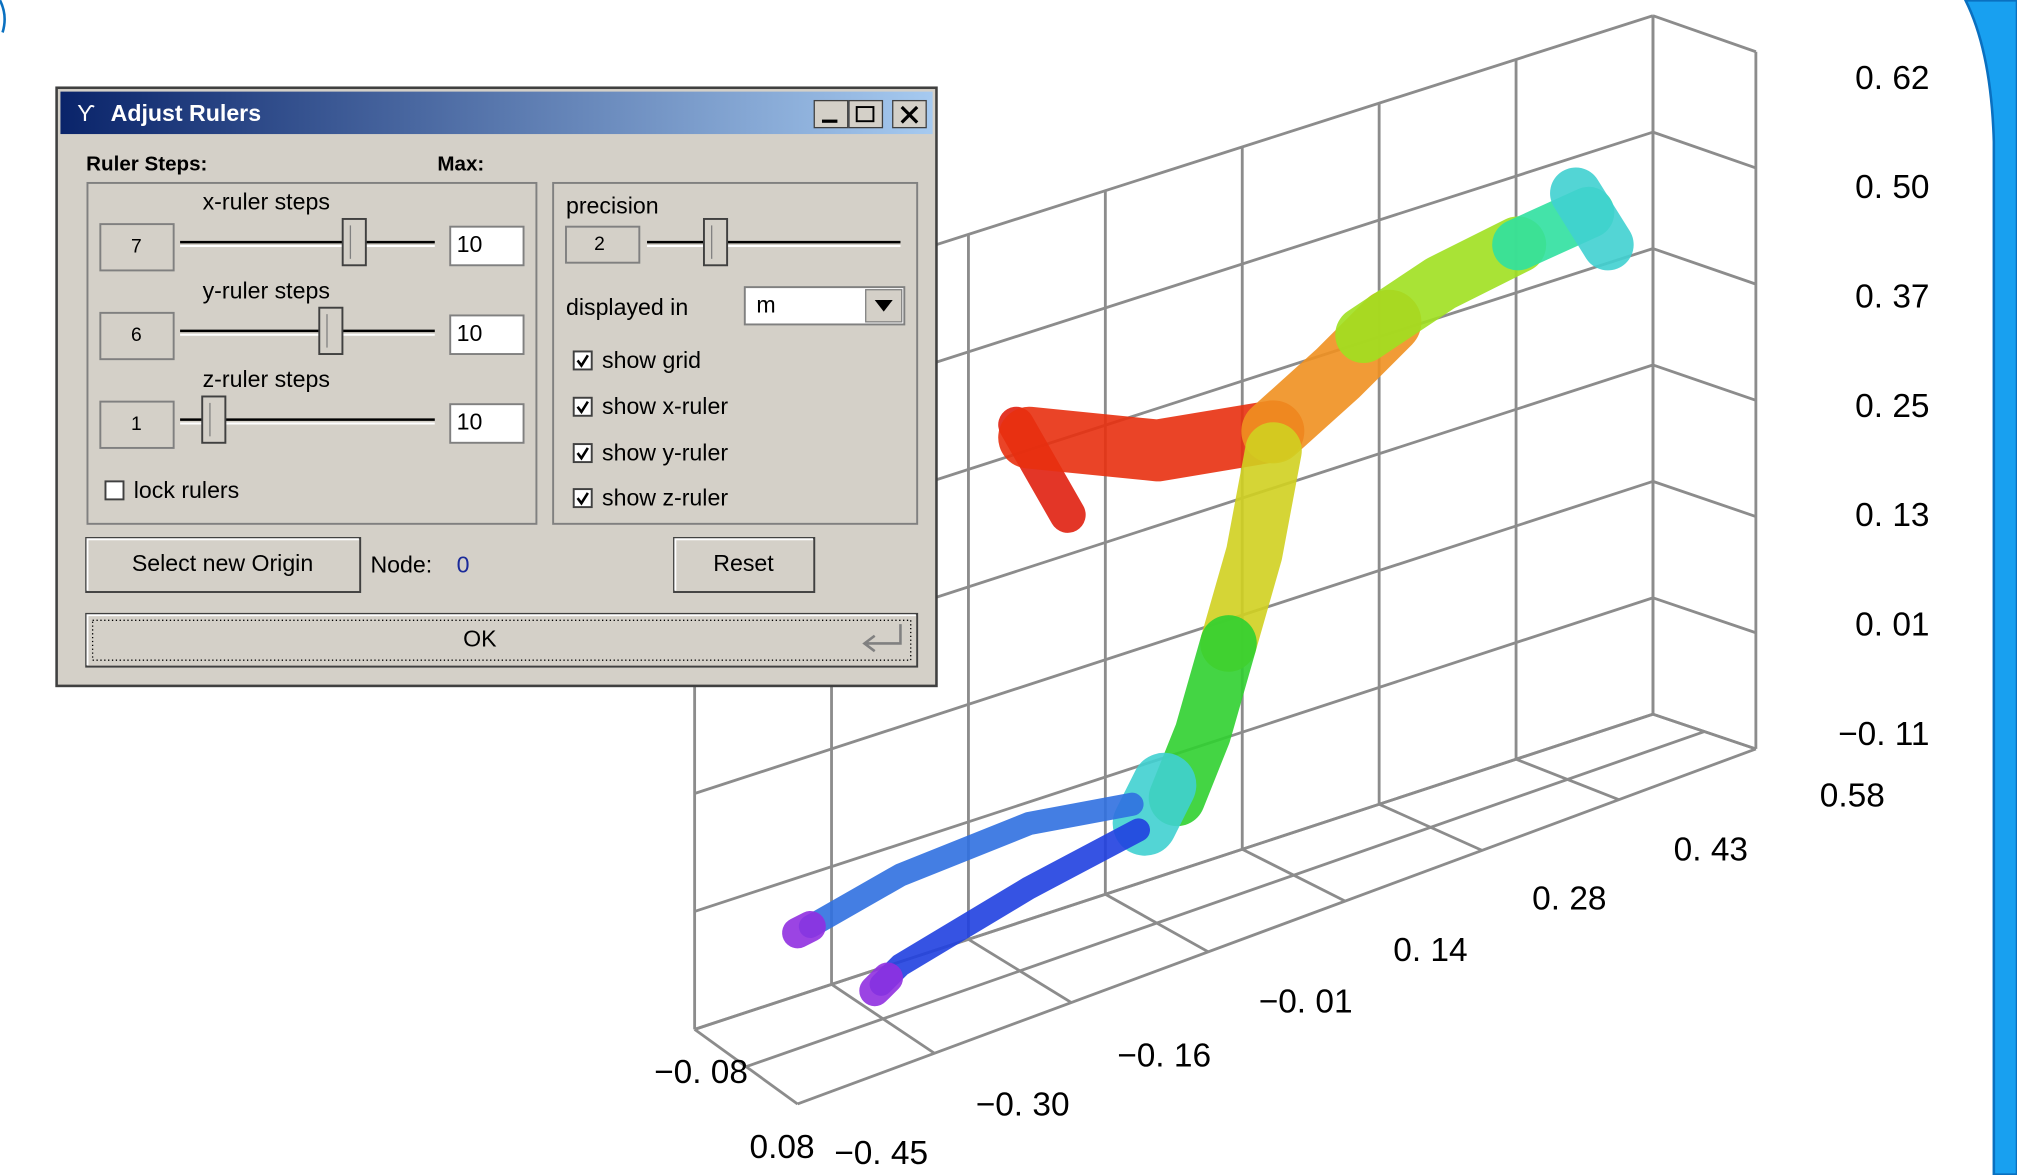 The width and height of the screenshot is (2017, 1175). I want to click on window-title: Adjust Rulers, so click(186, 113).